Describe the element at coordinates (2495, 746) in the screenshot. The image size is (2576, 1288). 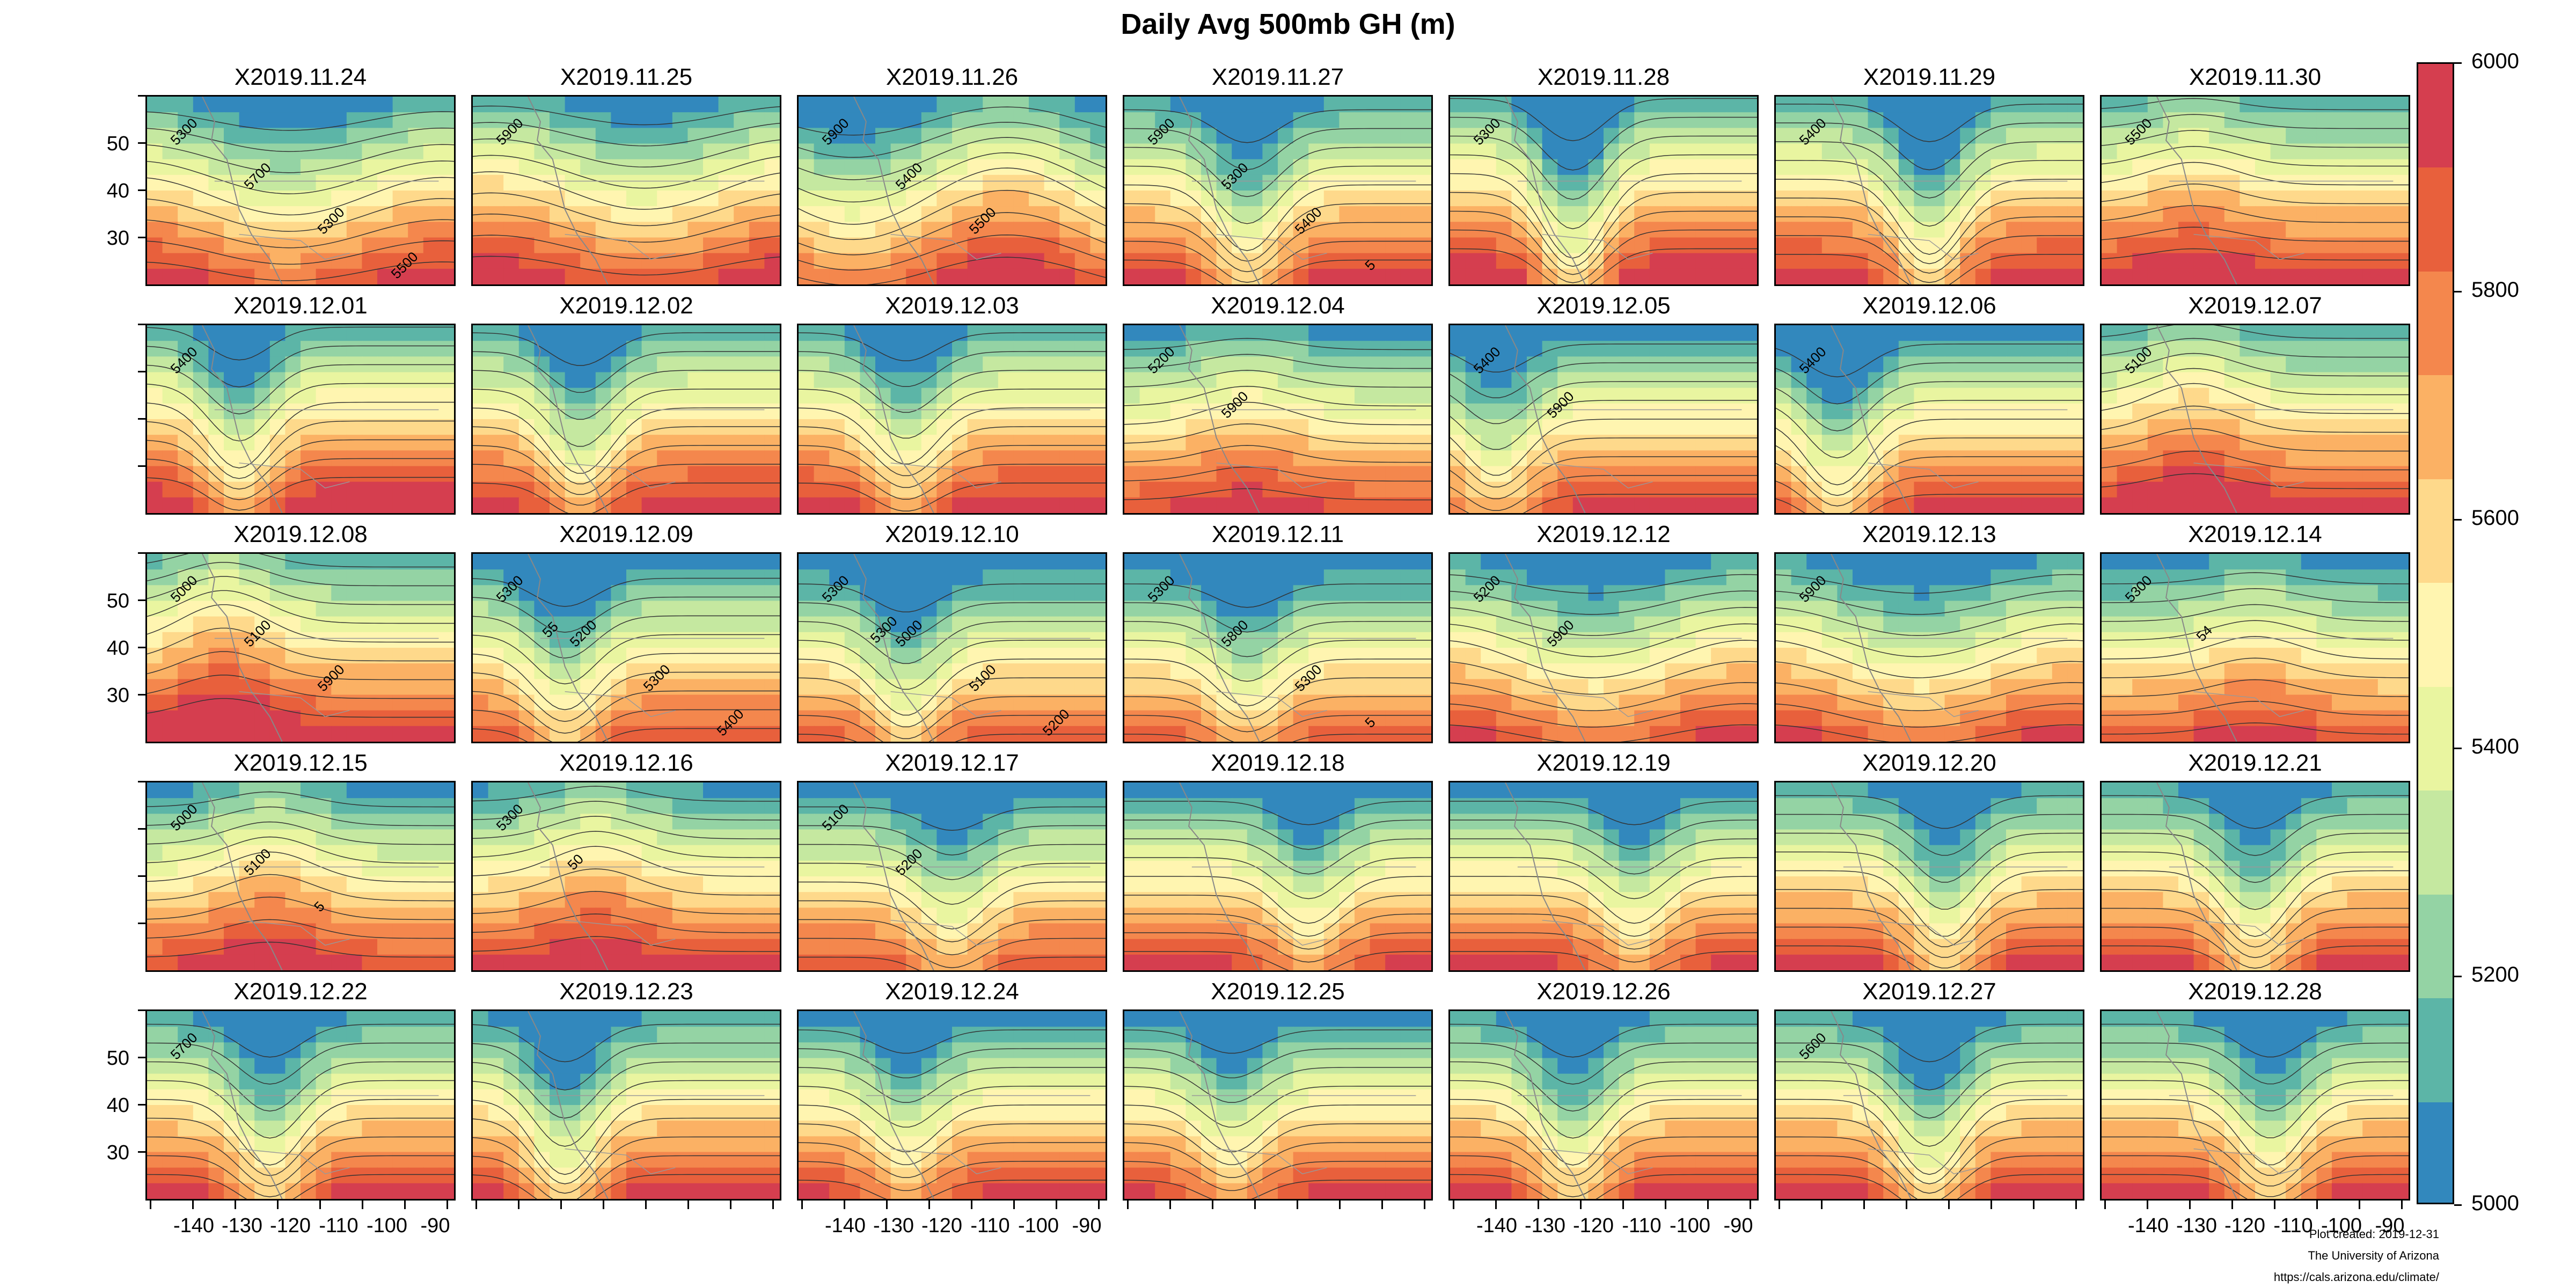
I see `colorbar-label: 5400` at that location.